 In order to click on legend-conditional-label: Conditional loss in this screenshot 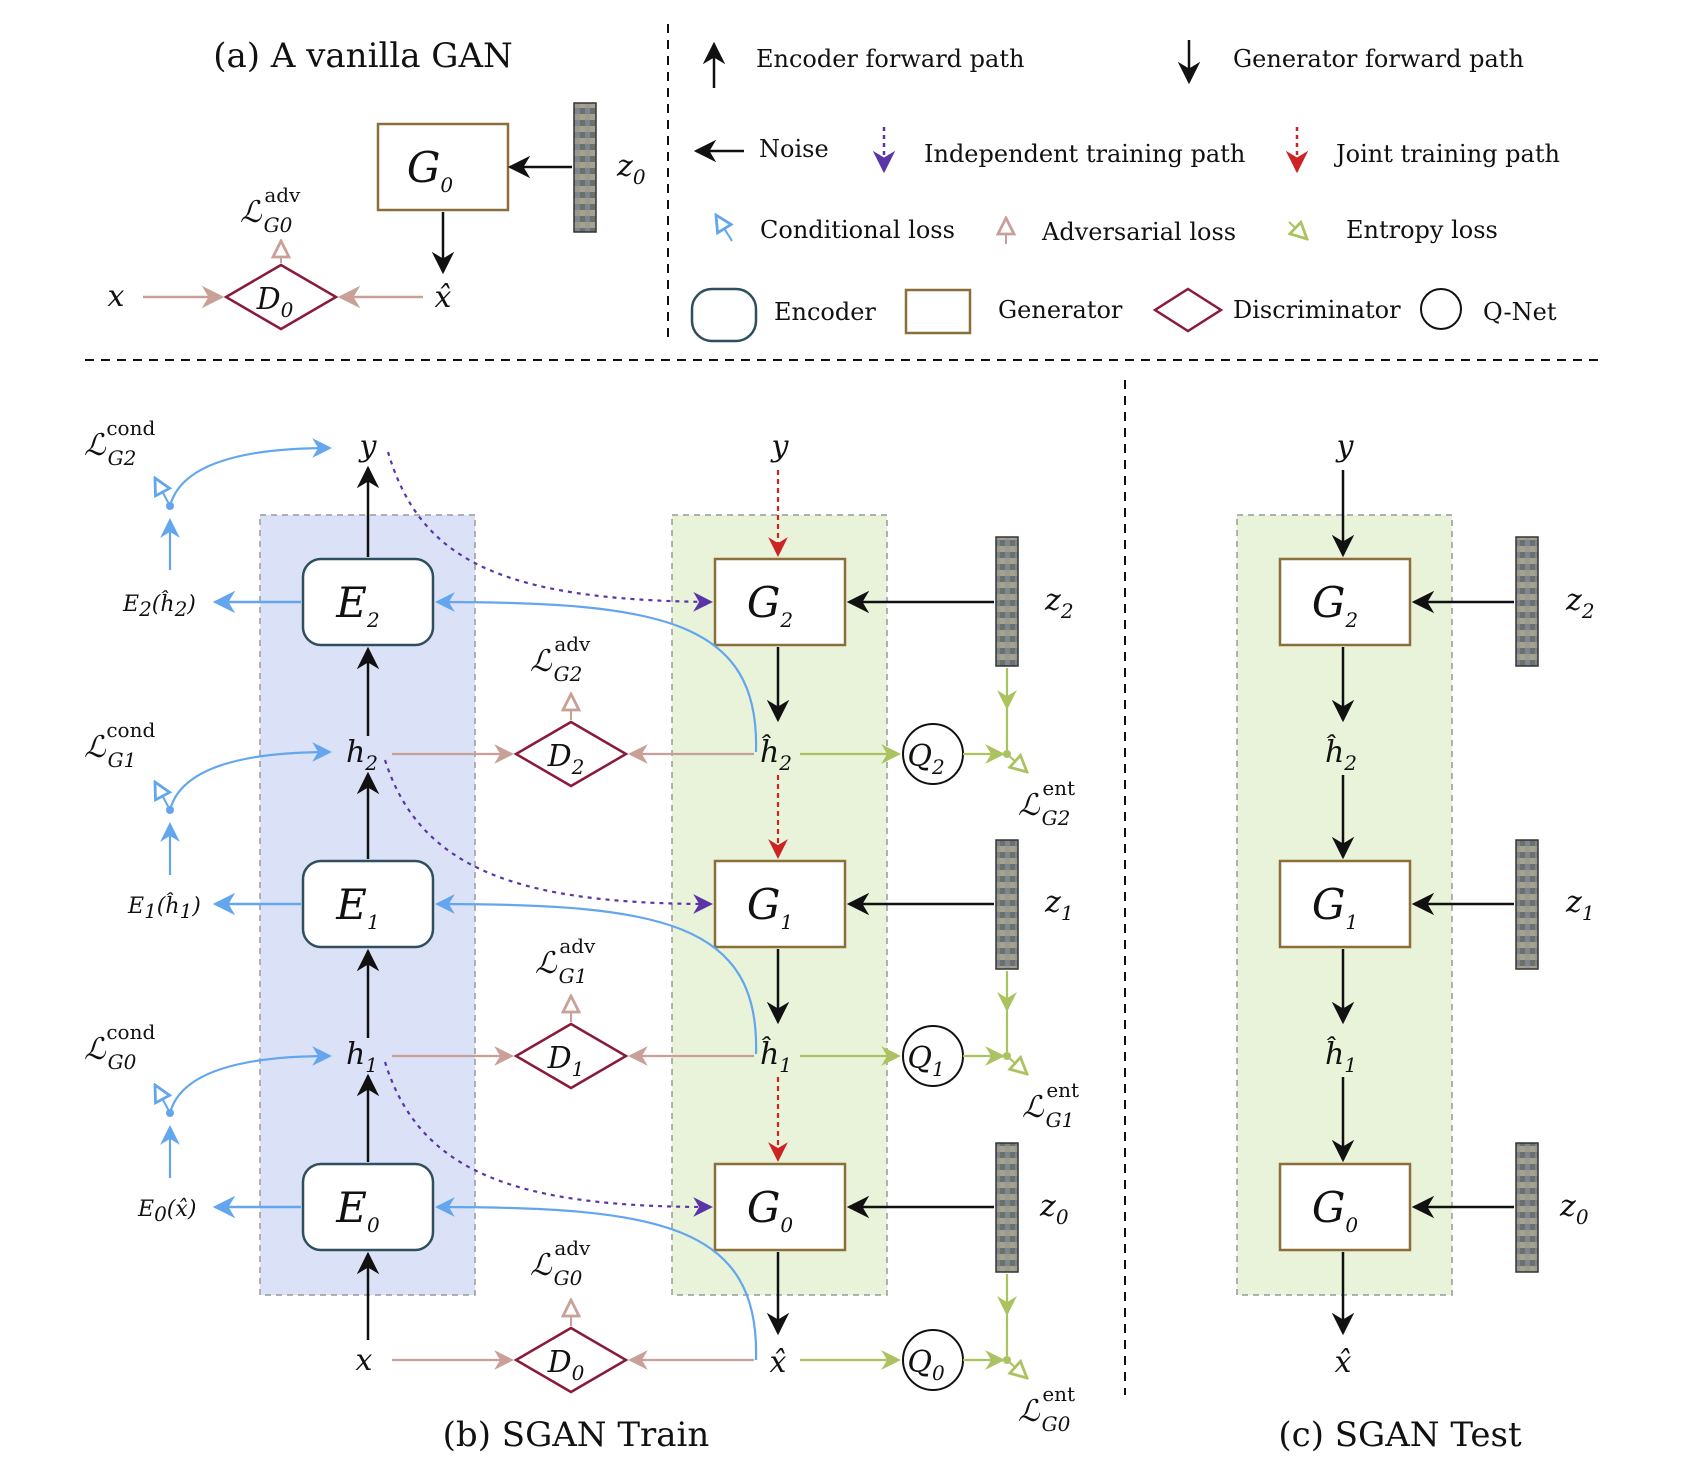, I will do `click(857, 230)`.